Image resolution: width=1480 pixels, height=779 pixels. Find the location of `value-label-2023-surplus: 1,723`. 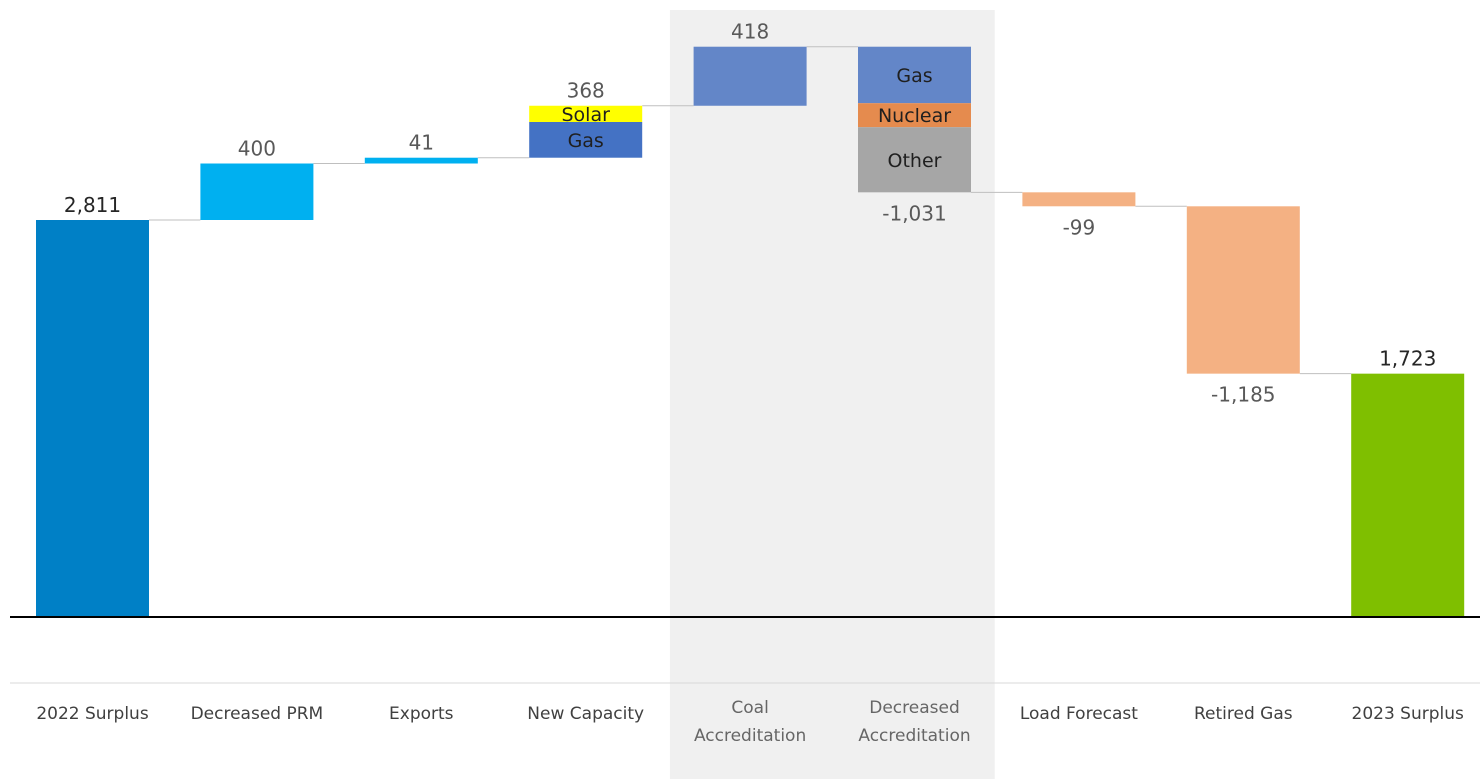

value-label-2023-surplus: 1,723 is located at coordinates (1407, 359).